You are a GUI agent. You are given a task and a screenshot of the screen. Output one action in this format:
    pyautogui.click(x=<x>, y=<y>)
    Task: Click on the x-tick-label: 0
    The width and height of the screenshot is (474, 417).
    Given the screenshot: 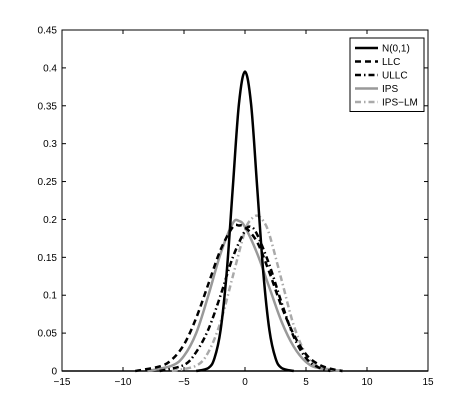 What is the action you would take?
    pyautogui.click(x=245, y=382)
    